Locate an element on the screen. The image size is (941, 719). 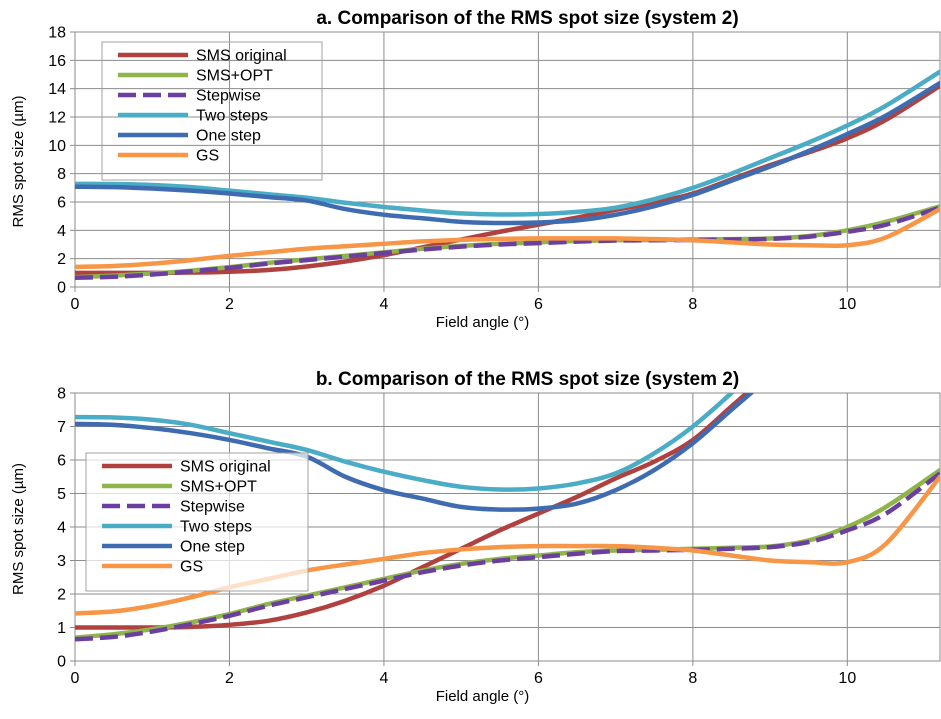
y-tick-label: 18 is located at coordinates (57, 33).